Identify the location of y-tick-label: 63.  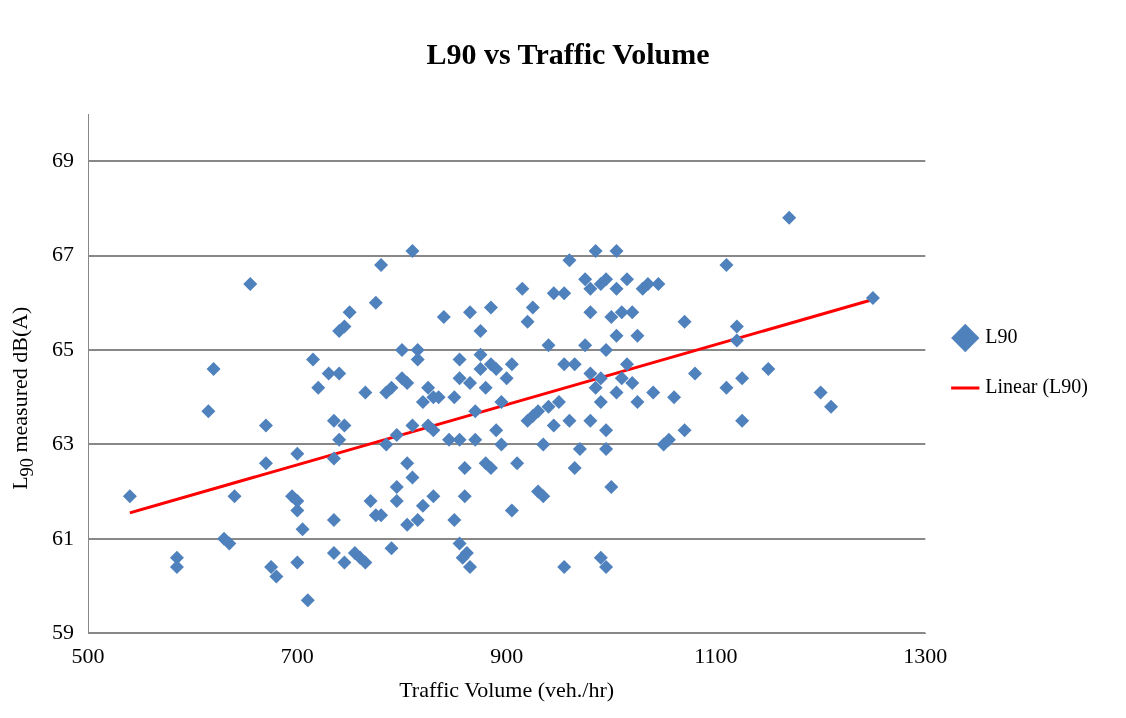
(63, 443).